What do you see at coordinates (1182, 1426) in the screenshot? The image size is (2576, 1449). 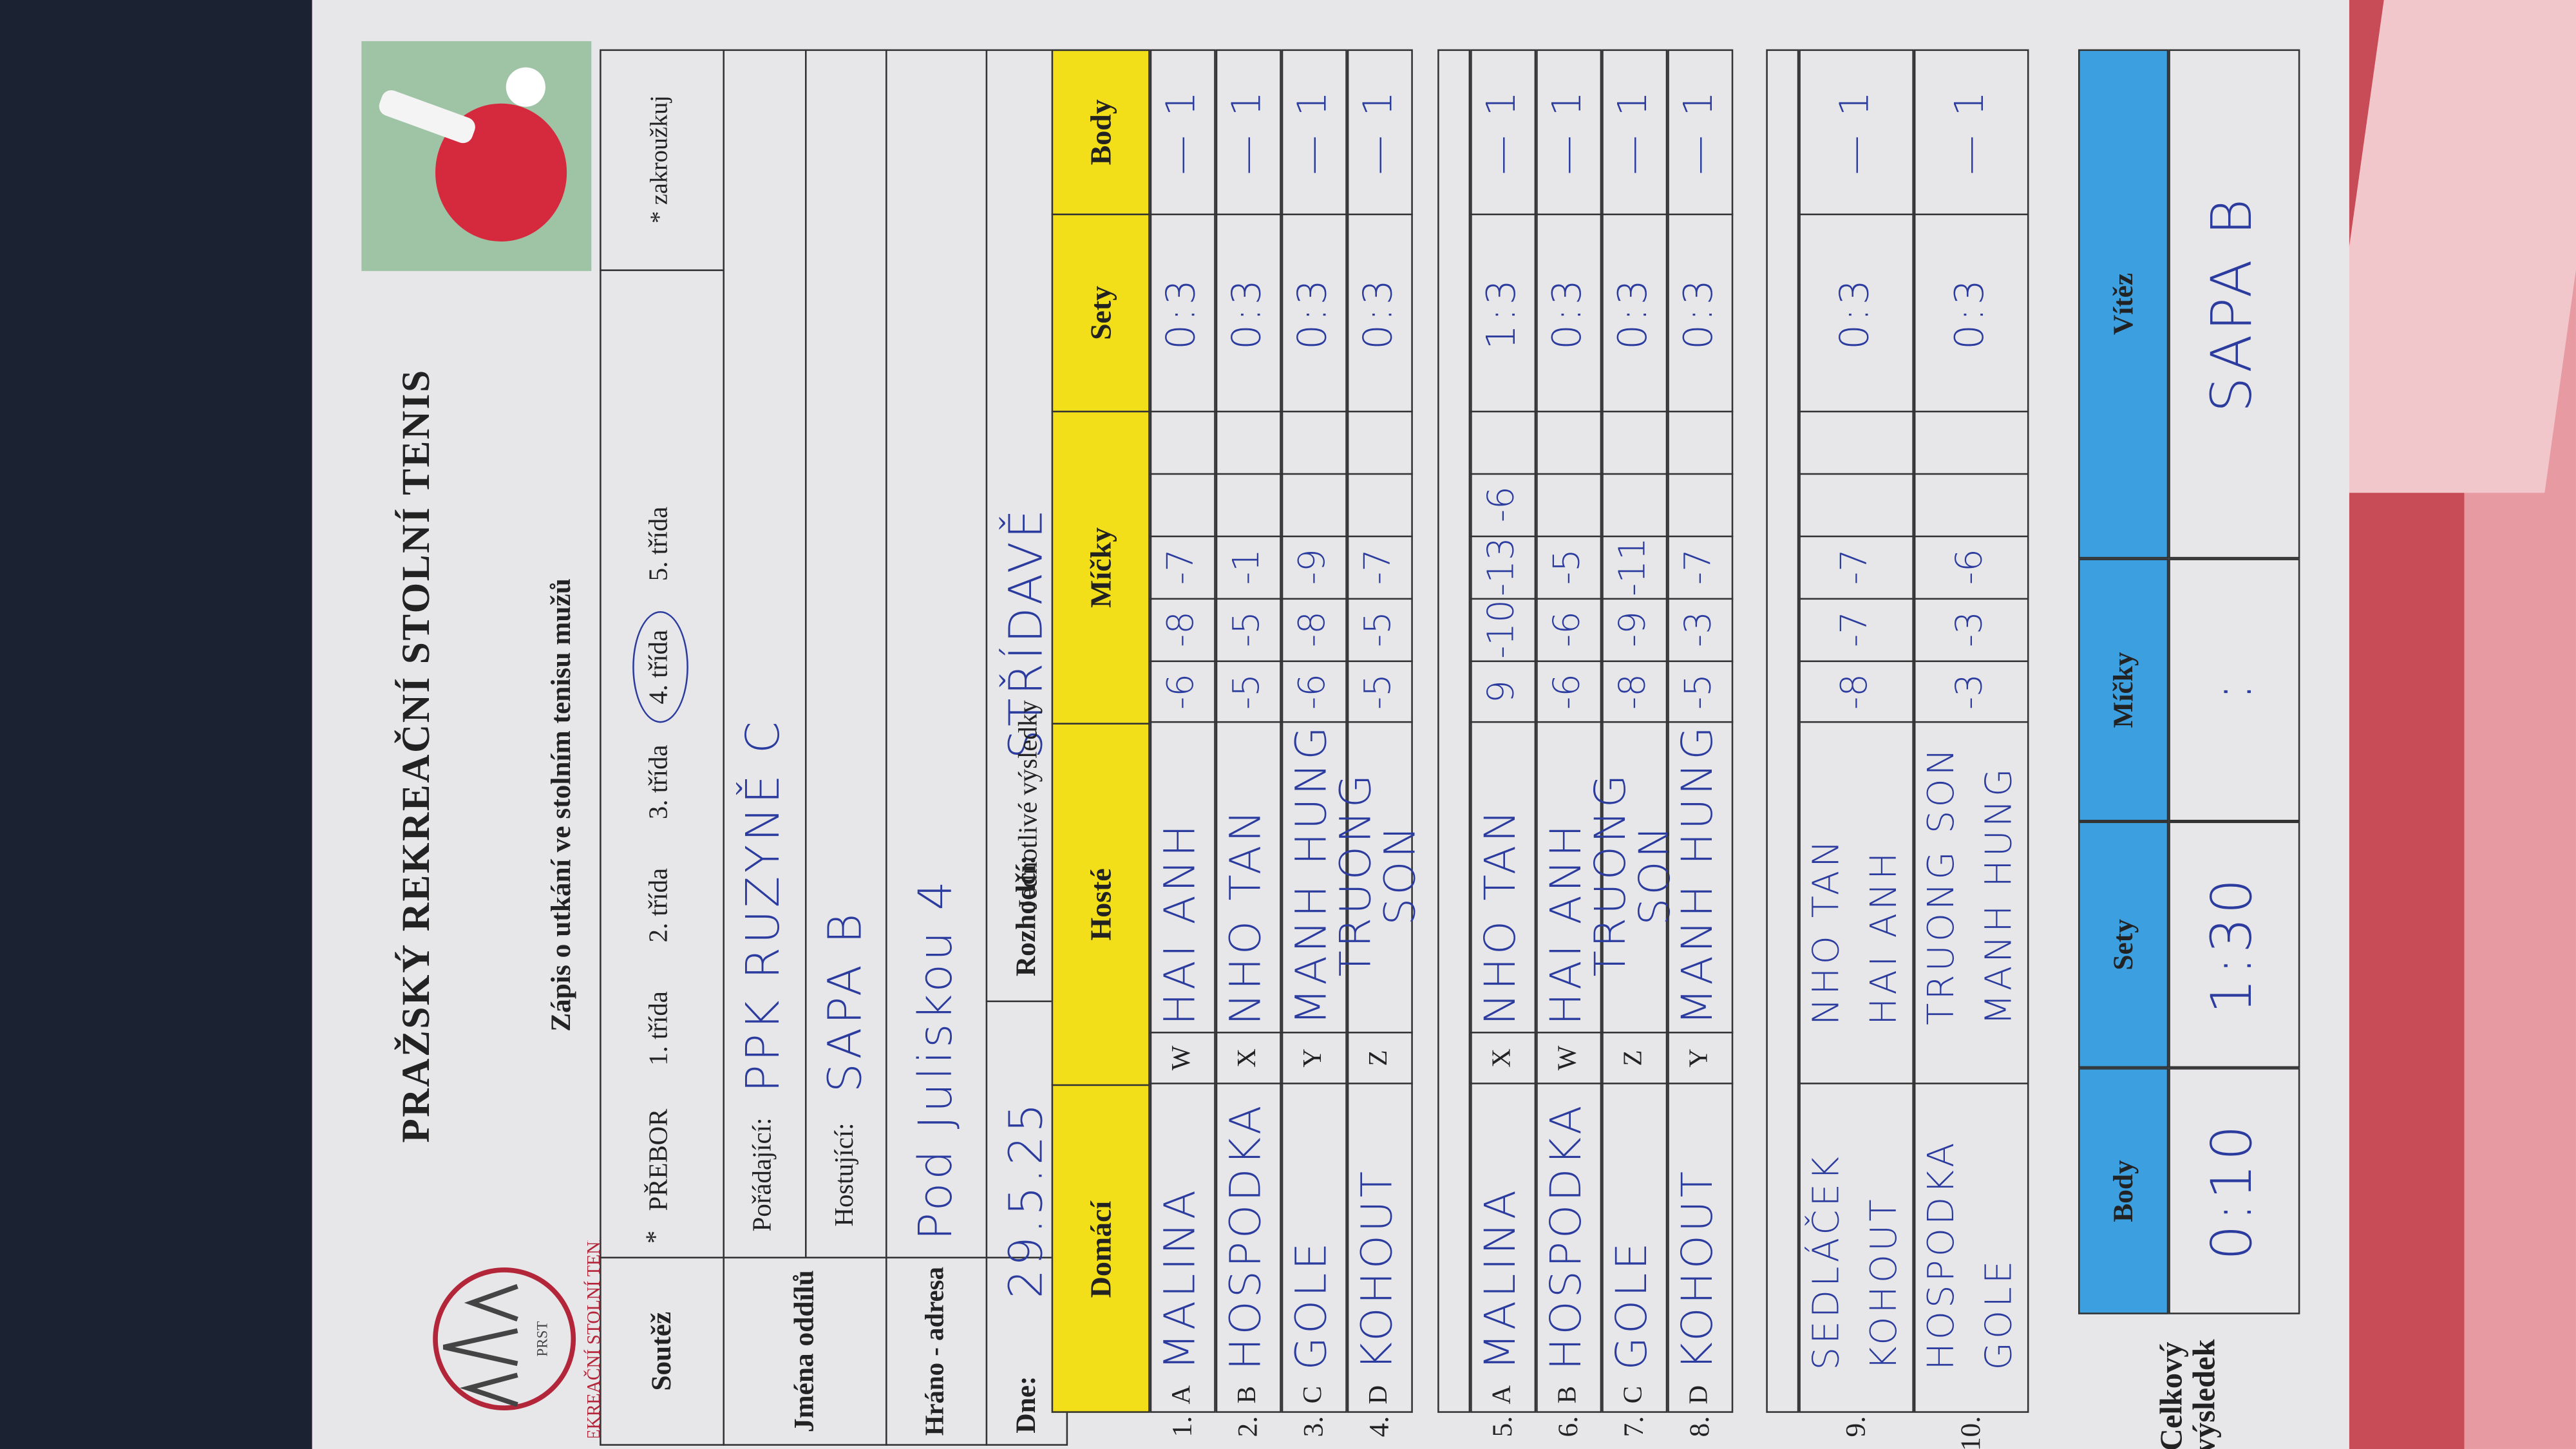 I see `row-number: 1.` at bounding box center [1182, 1426].